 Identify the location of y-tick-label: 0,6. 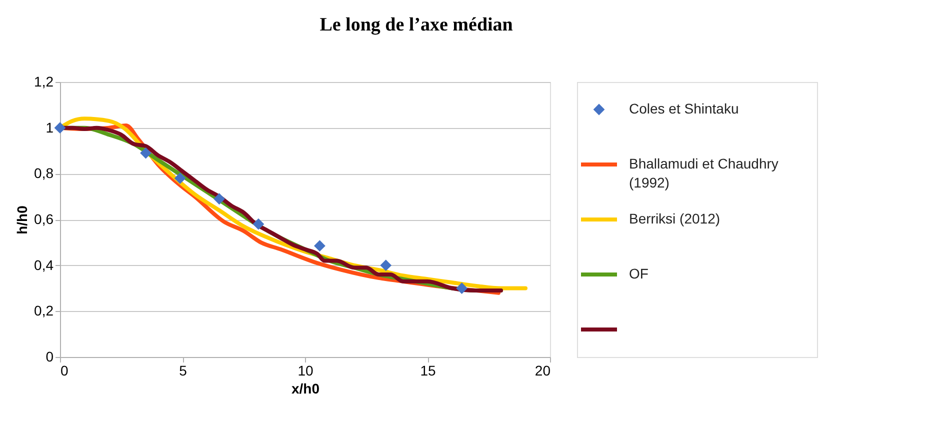
(44, 219).